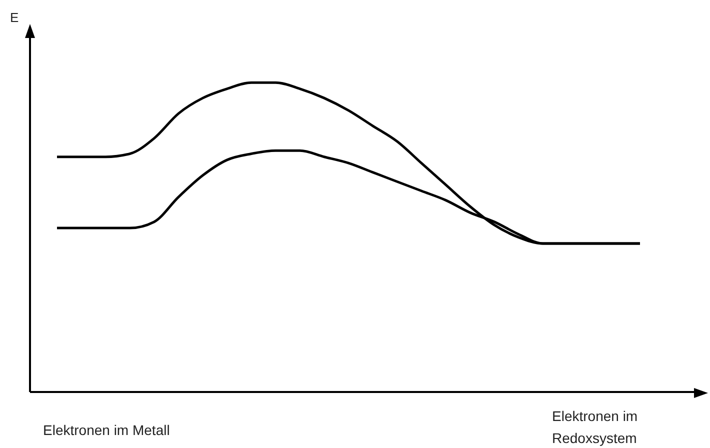 Image resolution: width=710 pixels, height=448 pixels. Describe the element at coordinates (14, 17) in the screenshot. I see `text: E` at that location.